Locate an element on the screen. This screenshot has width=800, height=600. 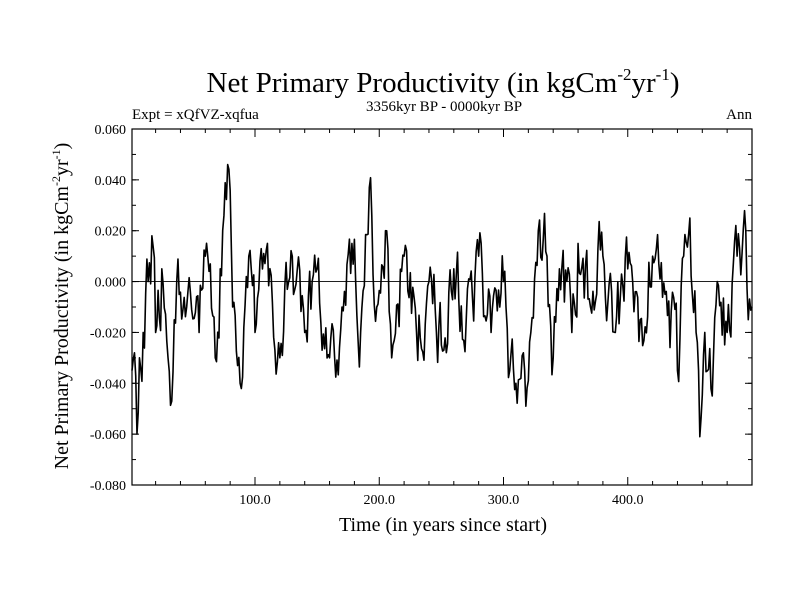
x-tick-label: 100.0 is located at coordinates (255, 500).